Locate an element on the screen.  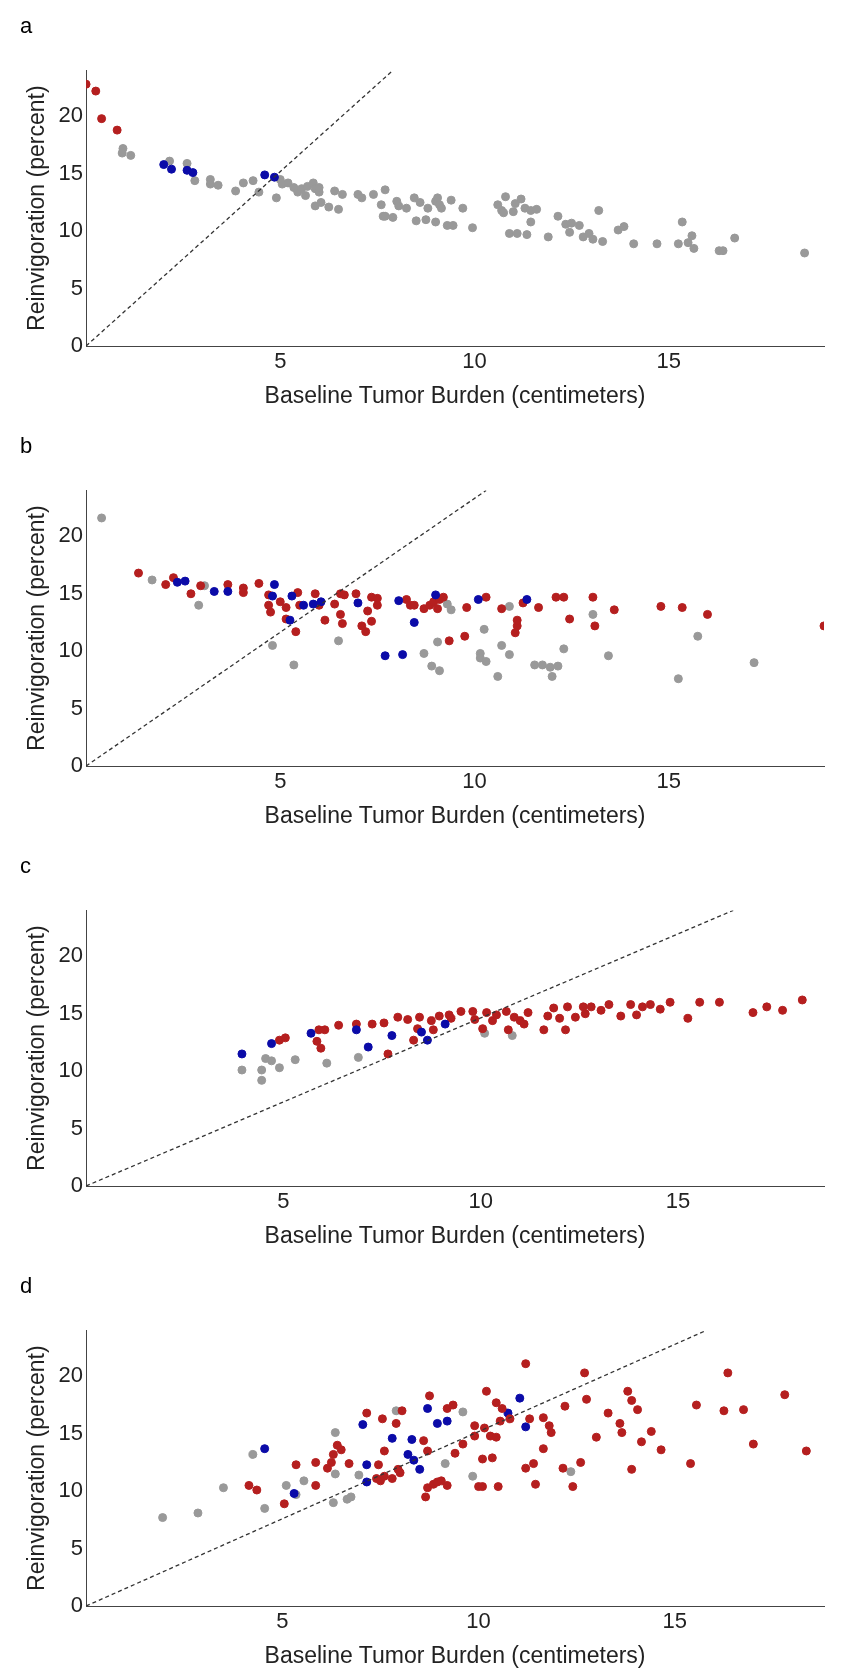
y-tick-label: 0 is located at coordinates (77, 1185).